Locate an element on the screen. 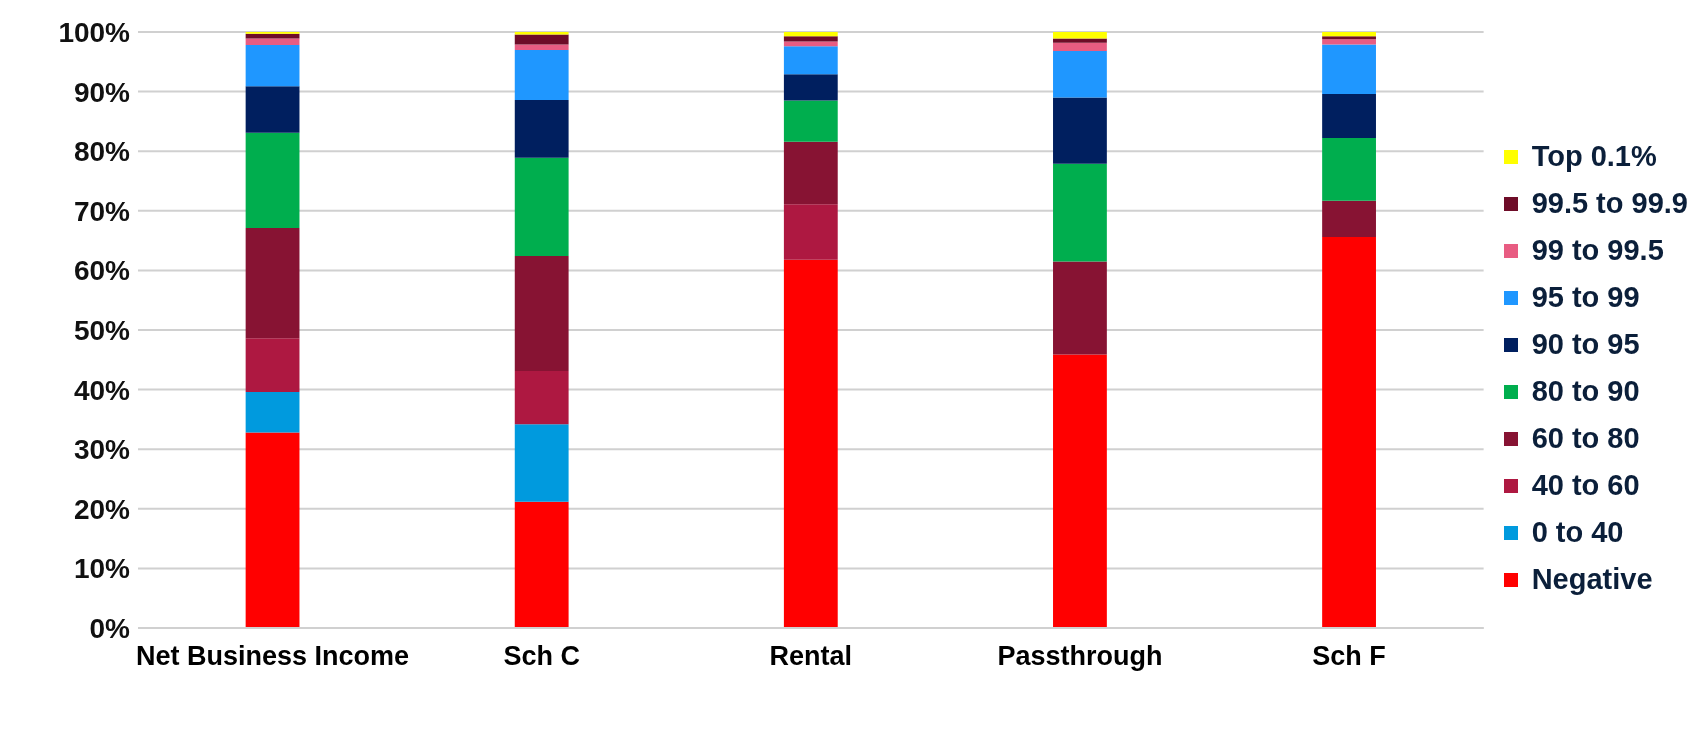 The height and width of the screenshot is (737, 1706). legend-label: 40 to 60 is located at coordinates (1585, 485).